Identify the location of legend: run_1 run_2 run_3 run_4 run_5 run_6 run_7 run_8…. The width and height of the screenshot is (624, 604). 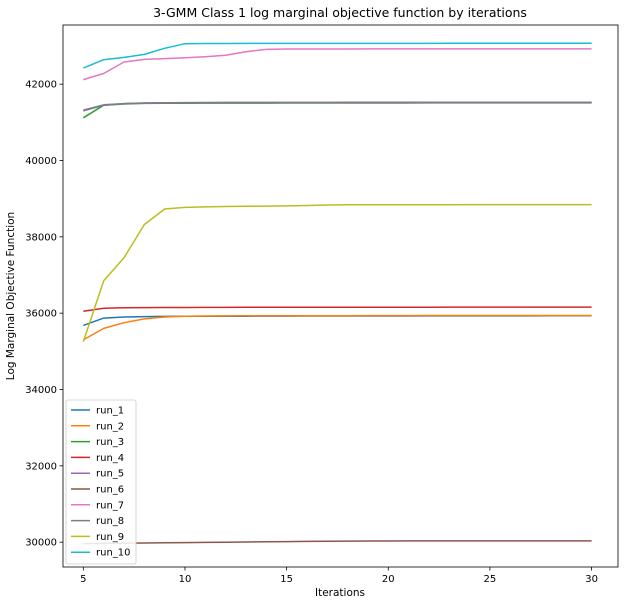
(101, 482).